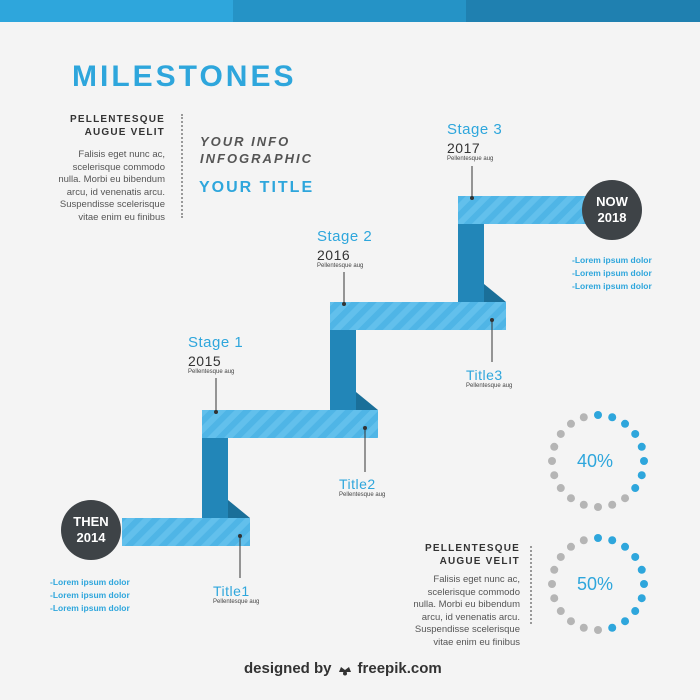 This screenshot has height=700, width=700. I want to click on stage-2-label: Stage 2, so click(345, 236).